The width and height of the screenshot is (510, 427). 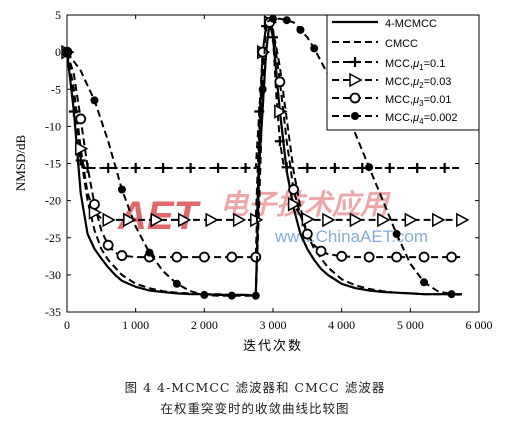 I want to click on x-tick-label: 3 000, so click(x=273, y=325).